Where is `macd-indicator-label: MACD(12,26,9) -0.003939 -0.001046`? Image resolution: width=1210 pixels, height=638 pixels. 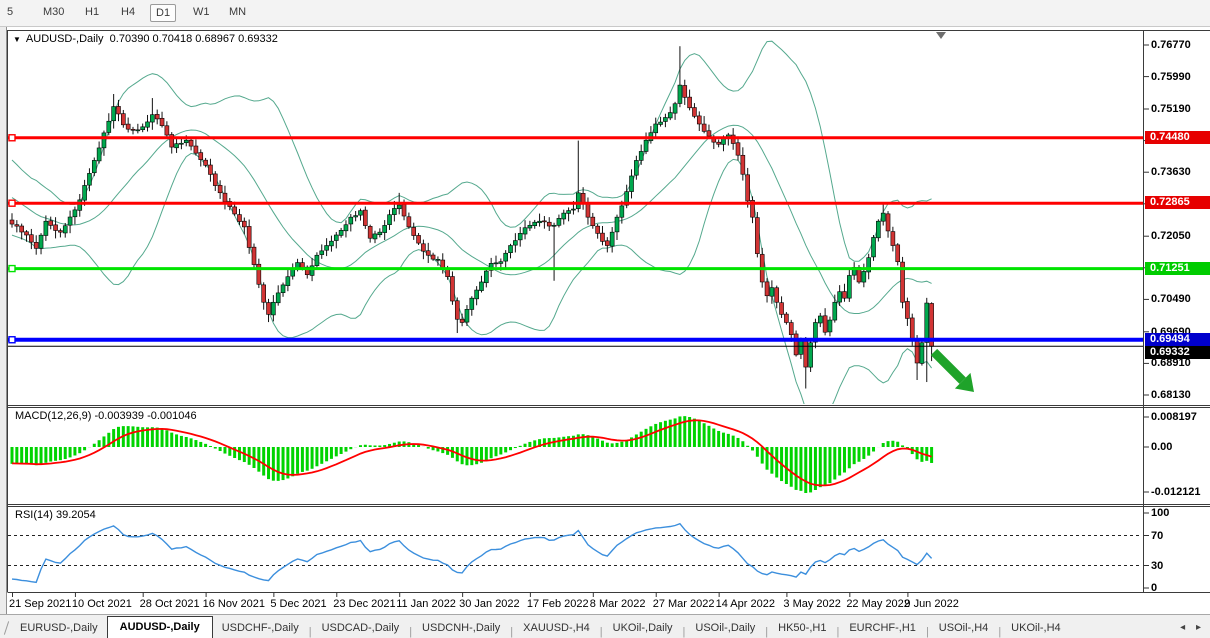 macd-indicator-label: MACD(12,26,9) -0.003939 -0.001046 is located at coordinates (106, 416).